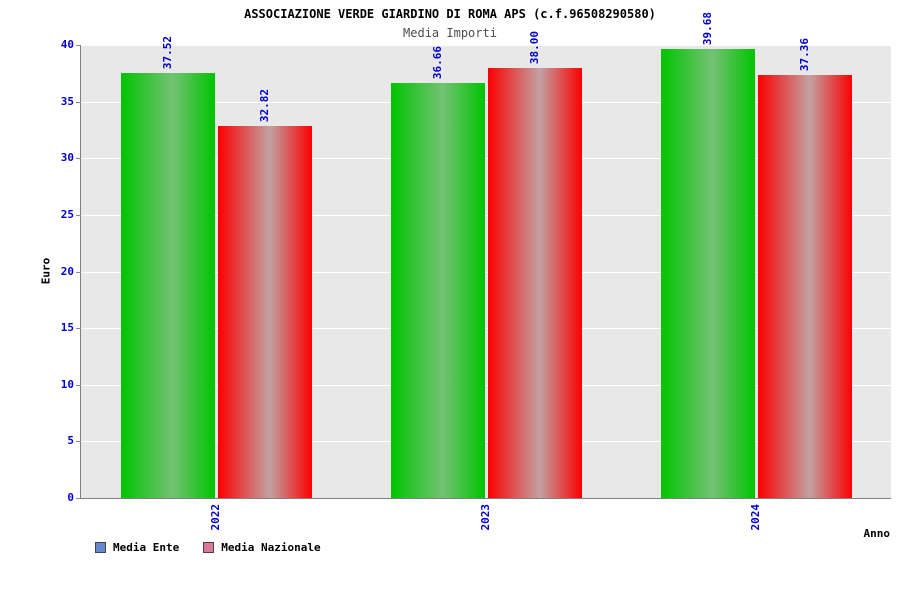 This screenshot has height=600, width=900. Describe the element at coordinates (67, 214) in the screenshot. I see `y-tick-label-25: 25` at that location.